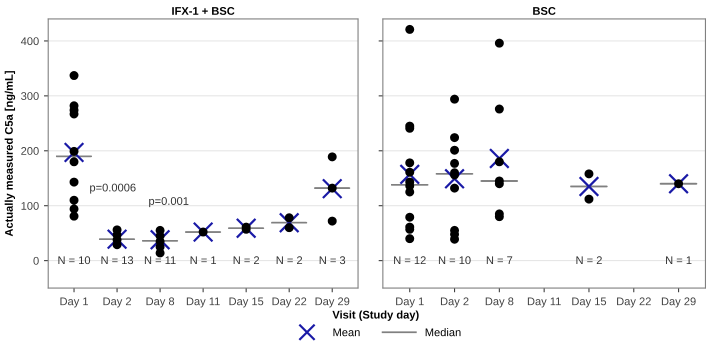 This screenshot has width=709, height=345. What do you see at coordinates (203, 11) in the screenshot?
I see `chart-title: IFX-1 + BSC` at bounding box center [203, 11].